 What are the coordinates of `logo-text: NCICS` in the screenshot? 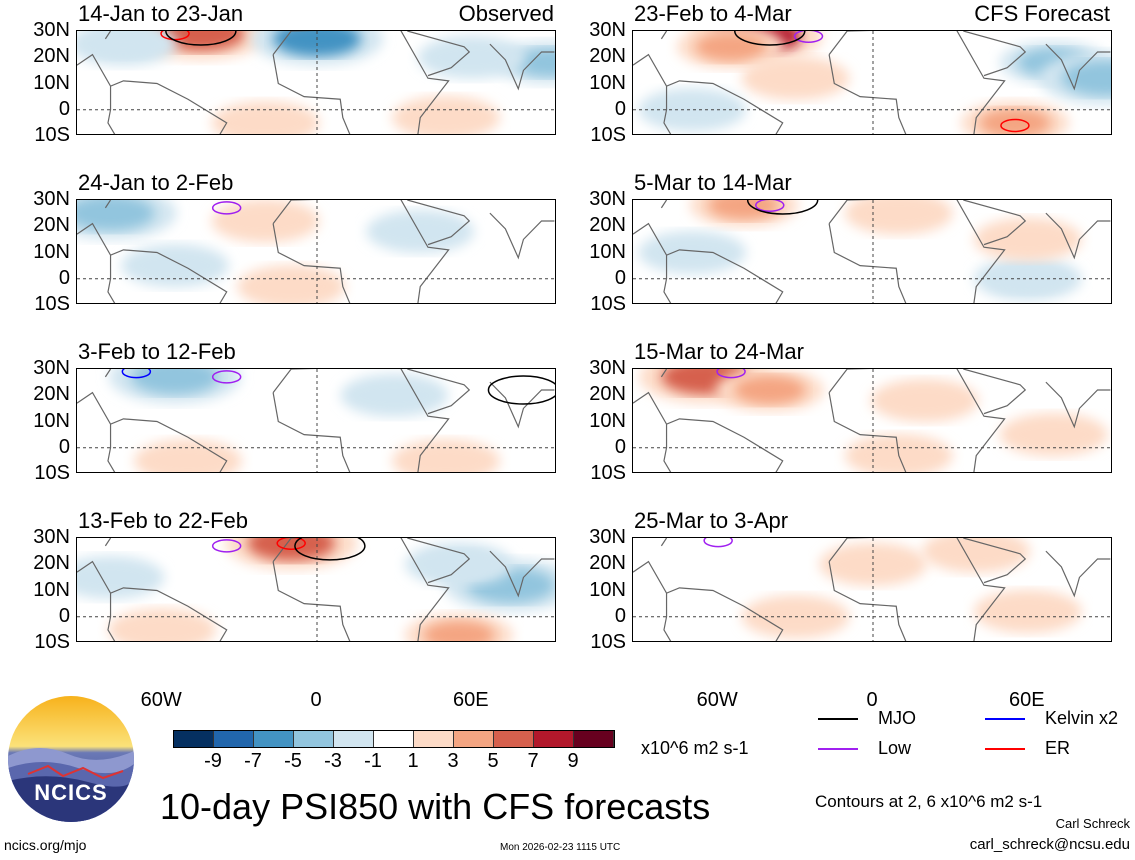 It's located at (71, 792).